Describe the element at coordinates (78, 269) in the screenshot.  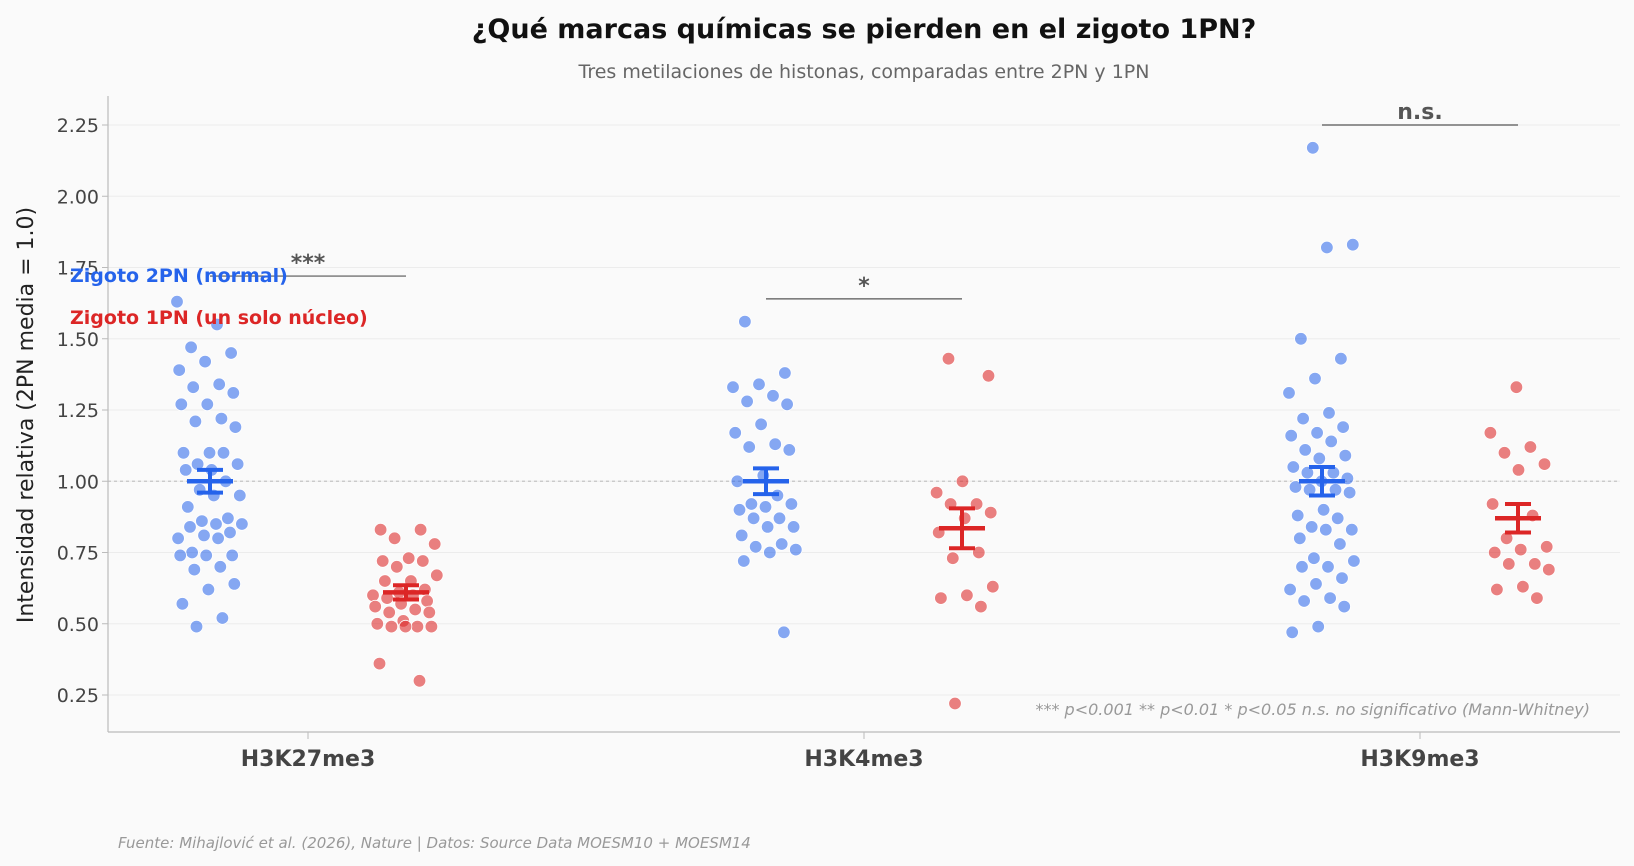
I see `y-tick-label: 1.75` at that location.